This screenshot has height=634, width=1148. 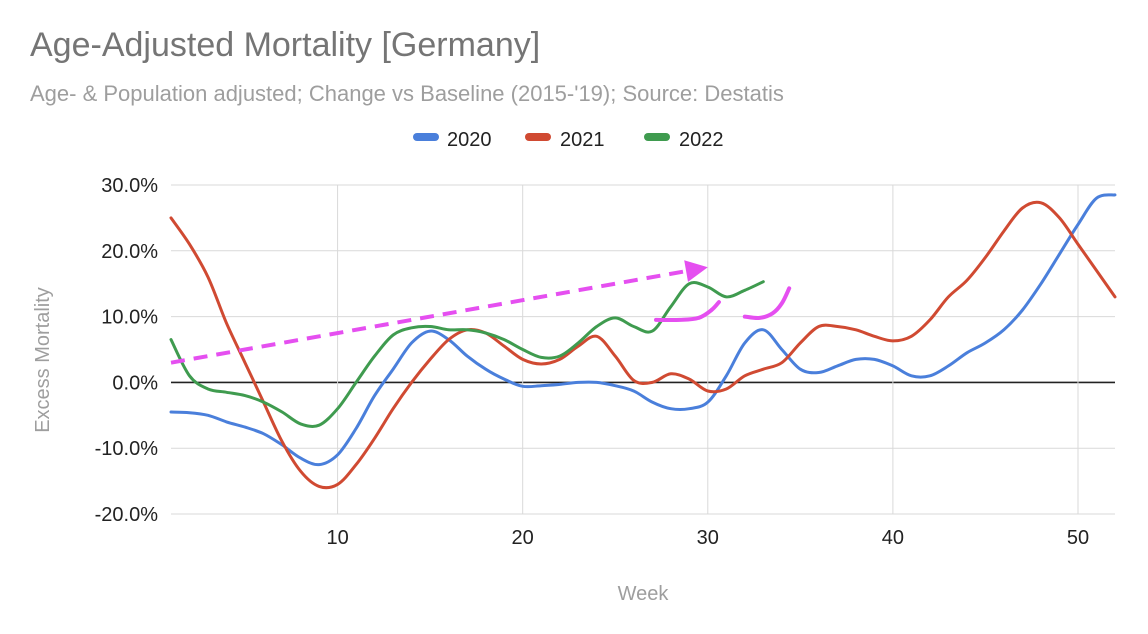 I want to click on x-axis-ticks: 10 20 30 40 50, so click(x=707, y=538).